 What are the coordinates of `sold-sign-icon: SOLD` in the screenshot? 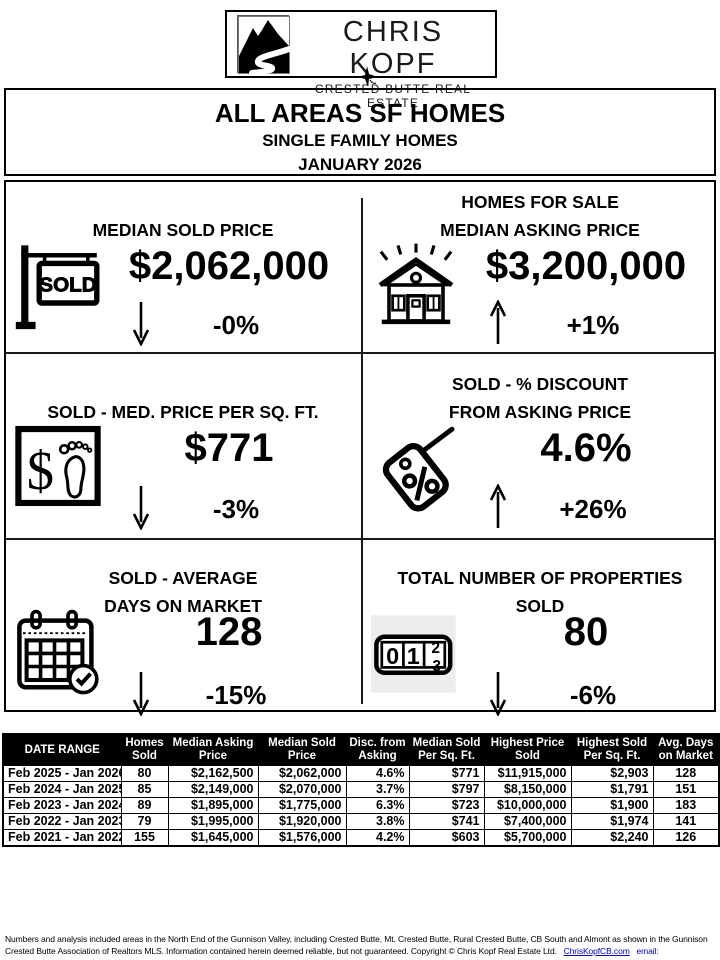 It's located at (59, 285).